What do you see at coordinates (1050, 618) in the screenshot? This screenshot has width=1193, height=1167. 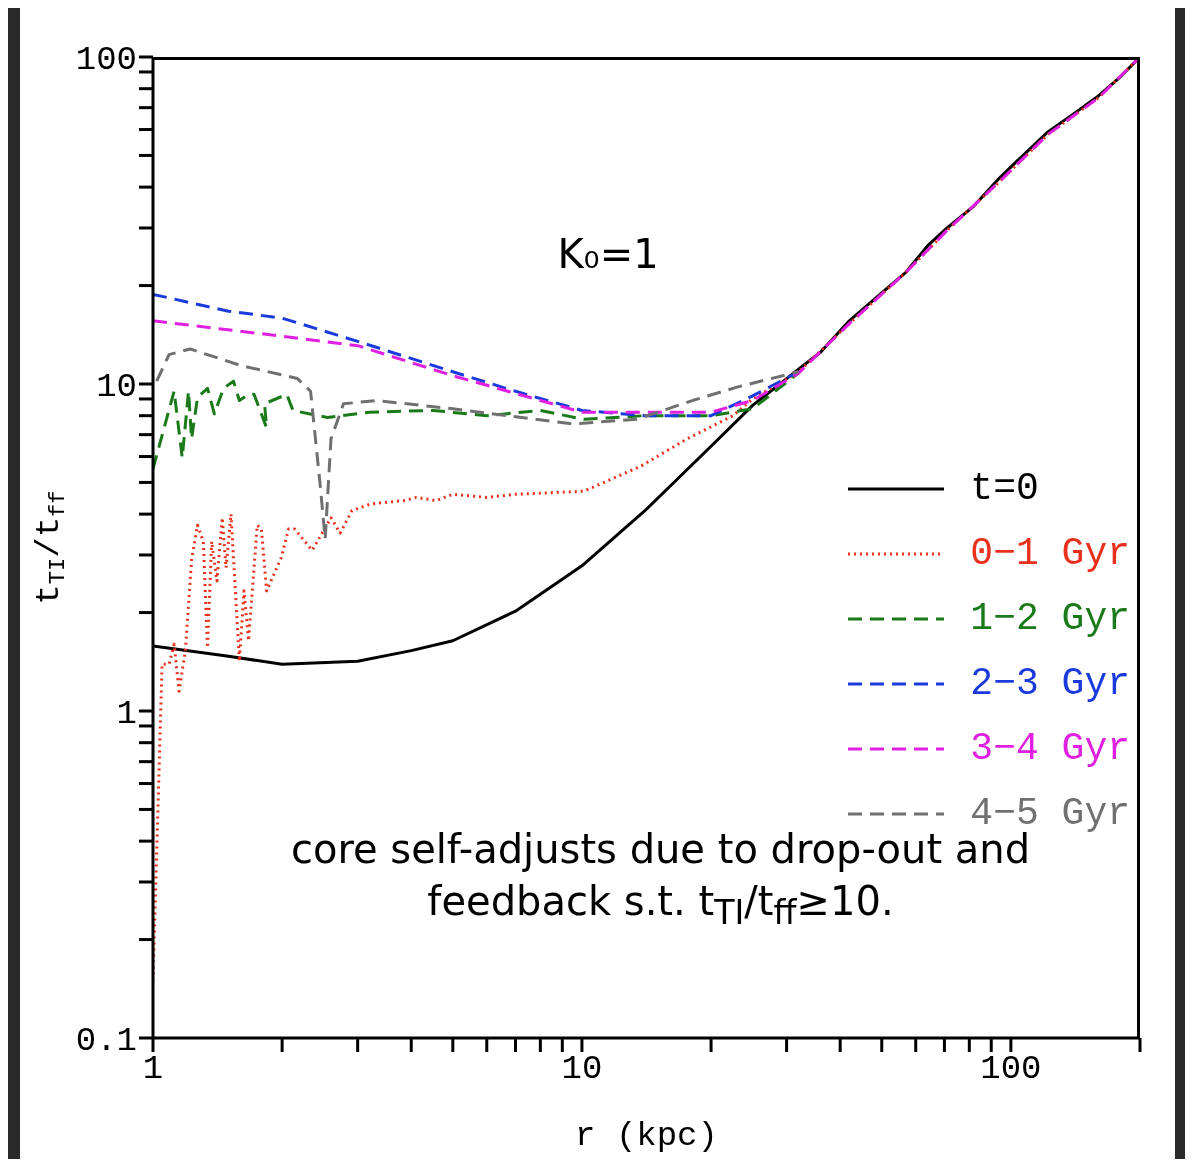 I see `legend-label: 1−2 Gyr` at bounding box center [1050, 618].